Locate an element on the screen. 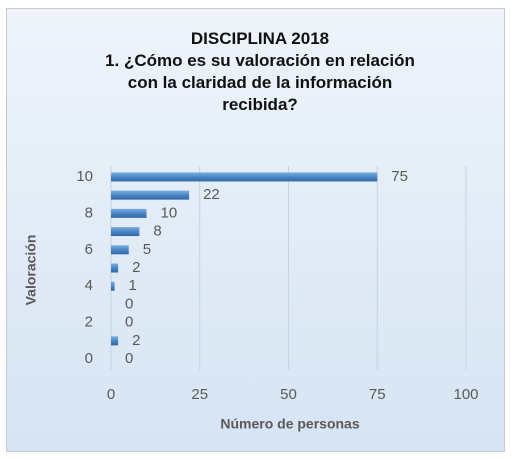  data-label: 10 is located at coordinates (169, 212).